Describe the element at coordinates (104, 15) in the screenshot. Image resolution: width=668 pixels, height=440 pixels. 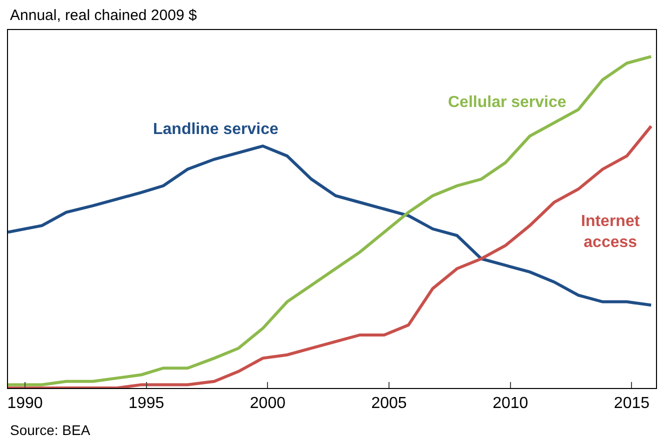
I see `chart-subtitle: Annual, real chained 2009 $` at that location.